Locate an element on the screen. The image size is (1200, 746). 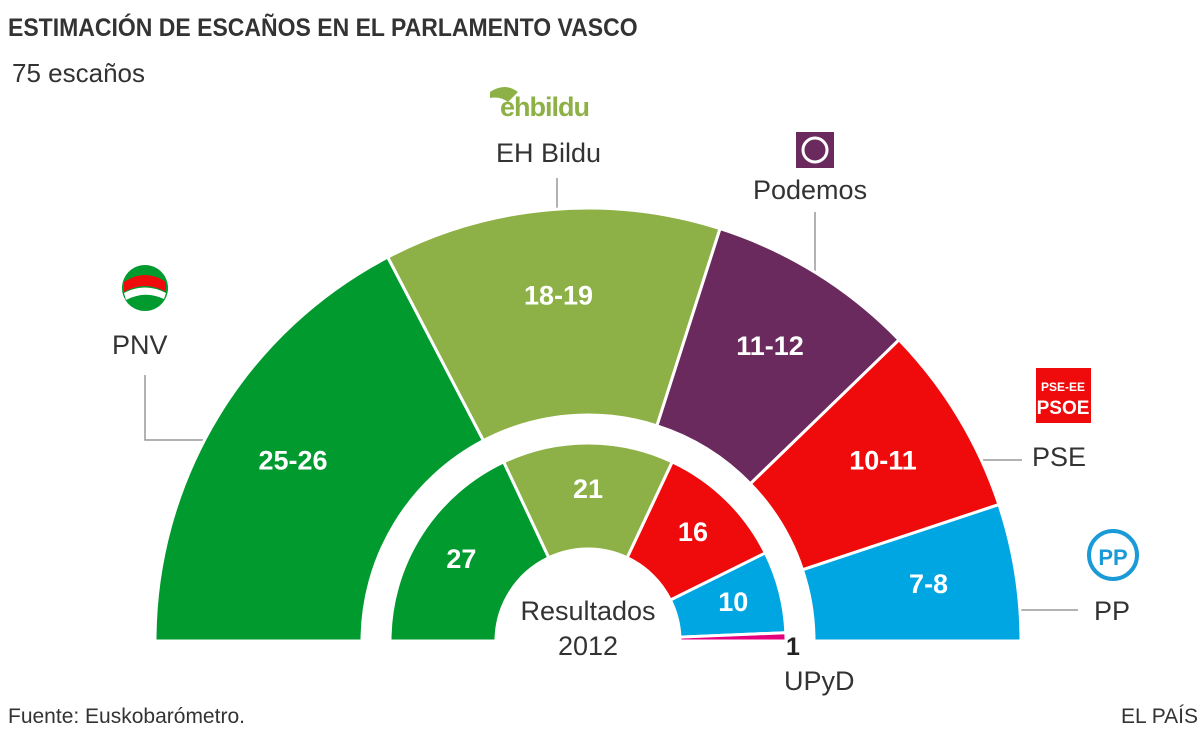
estimate-value-label: 10-11 is located at coordinates (883, 460).